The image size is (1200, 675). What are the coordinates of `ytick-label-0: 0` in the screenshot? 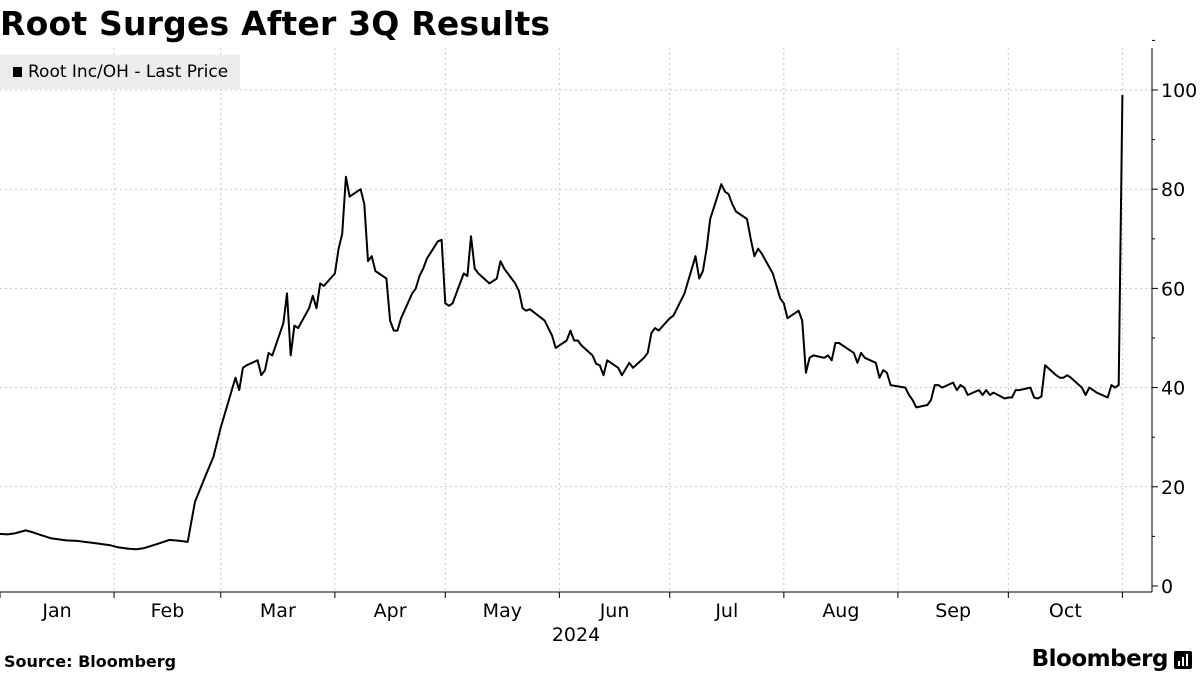 It's located at (1167, 587).